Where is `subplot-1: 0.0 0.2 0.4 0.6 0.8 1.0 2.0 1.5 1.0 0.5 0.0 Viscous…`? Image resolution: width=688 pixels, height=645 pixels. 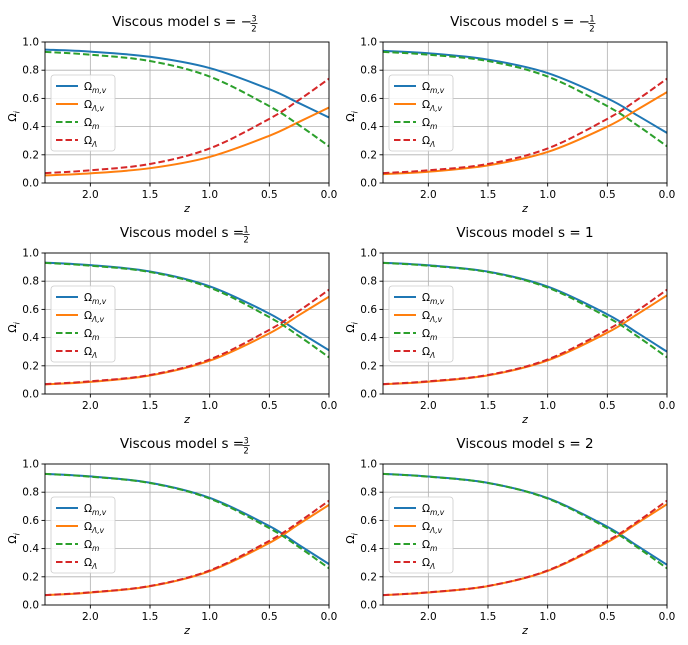
subplot-1: 0.0 0.2 0.4 0.6 0.8 1.0 2.0 1.5 1.0 0.5 0.0 Viscous… is located at coordinates (171, 114).